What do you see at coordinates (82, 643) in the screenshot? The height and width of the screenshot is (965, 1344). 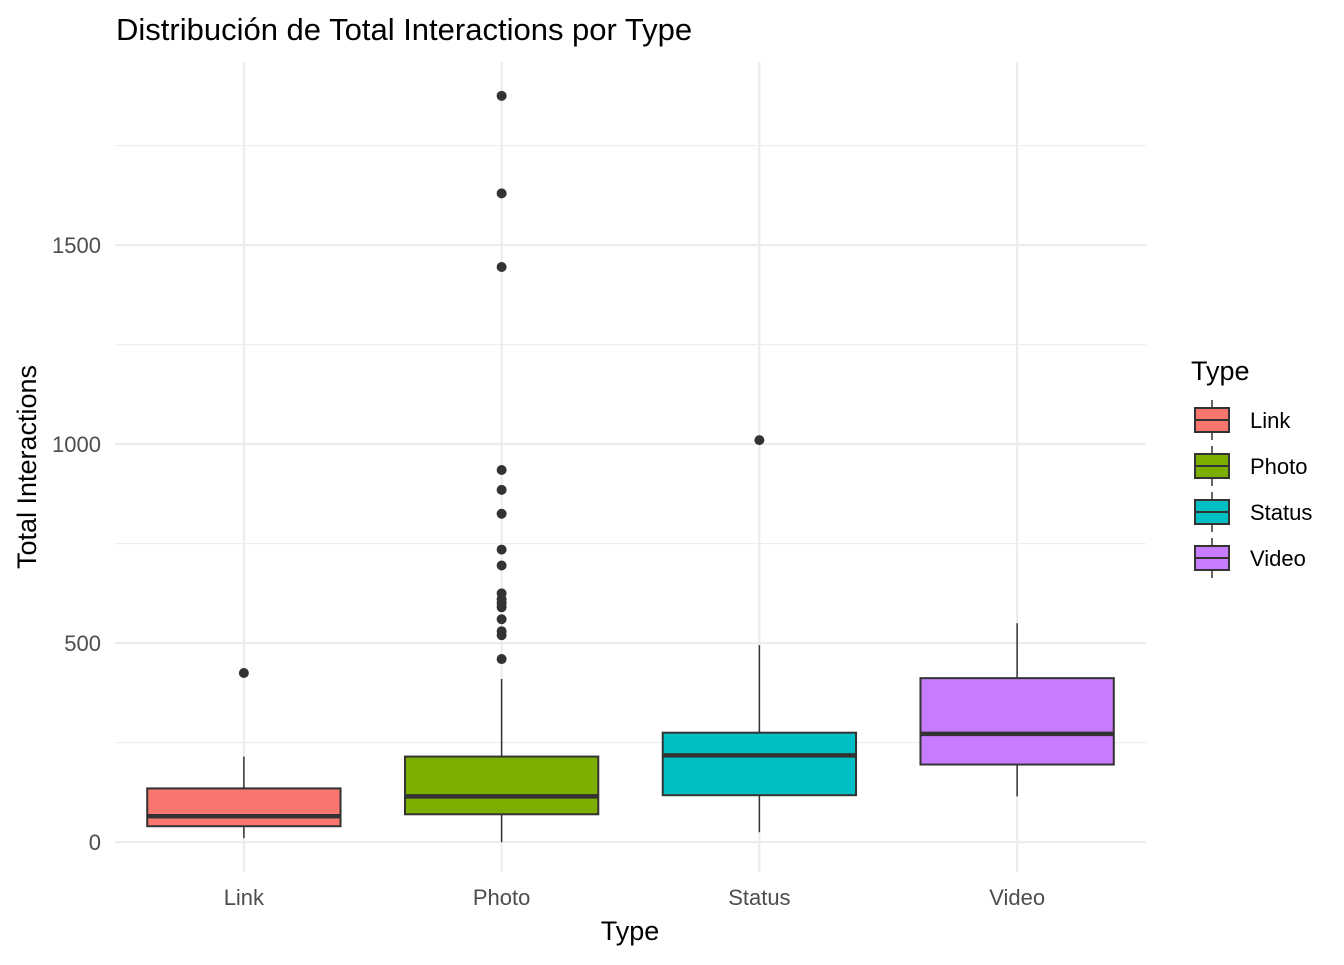 I see `y-tick-label: 500` at bounding box center [82, 643].